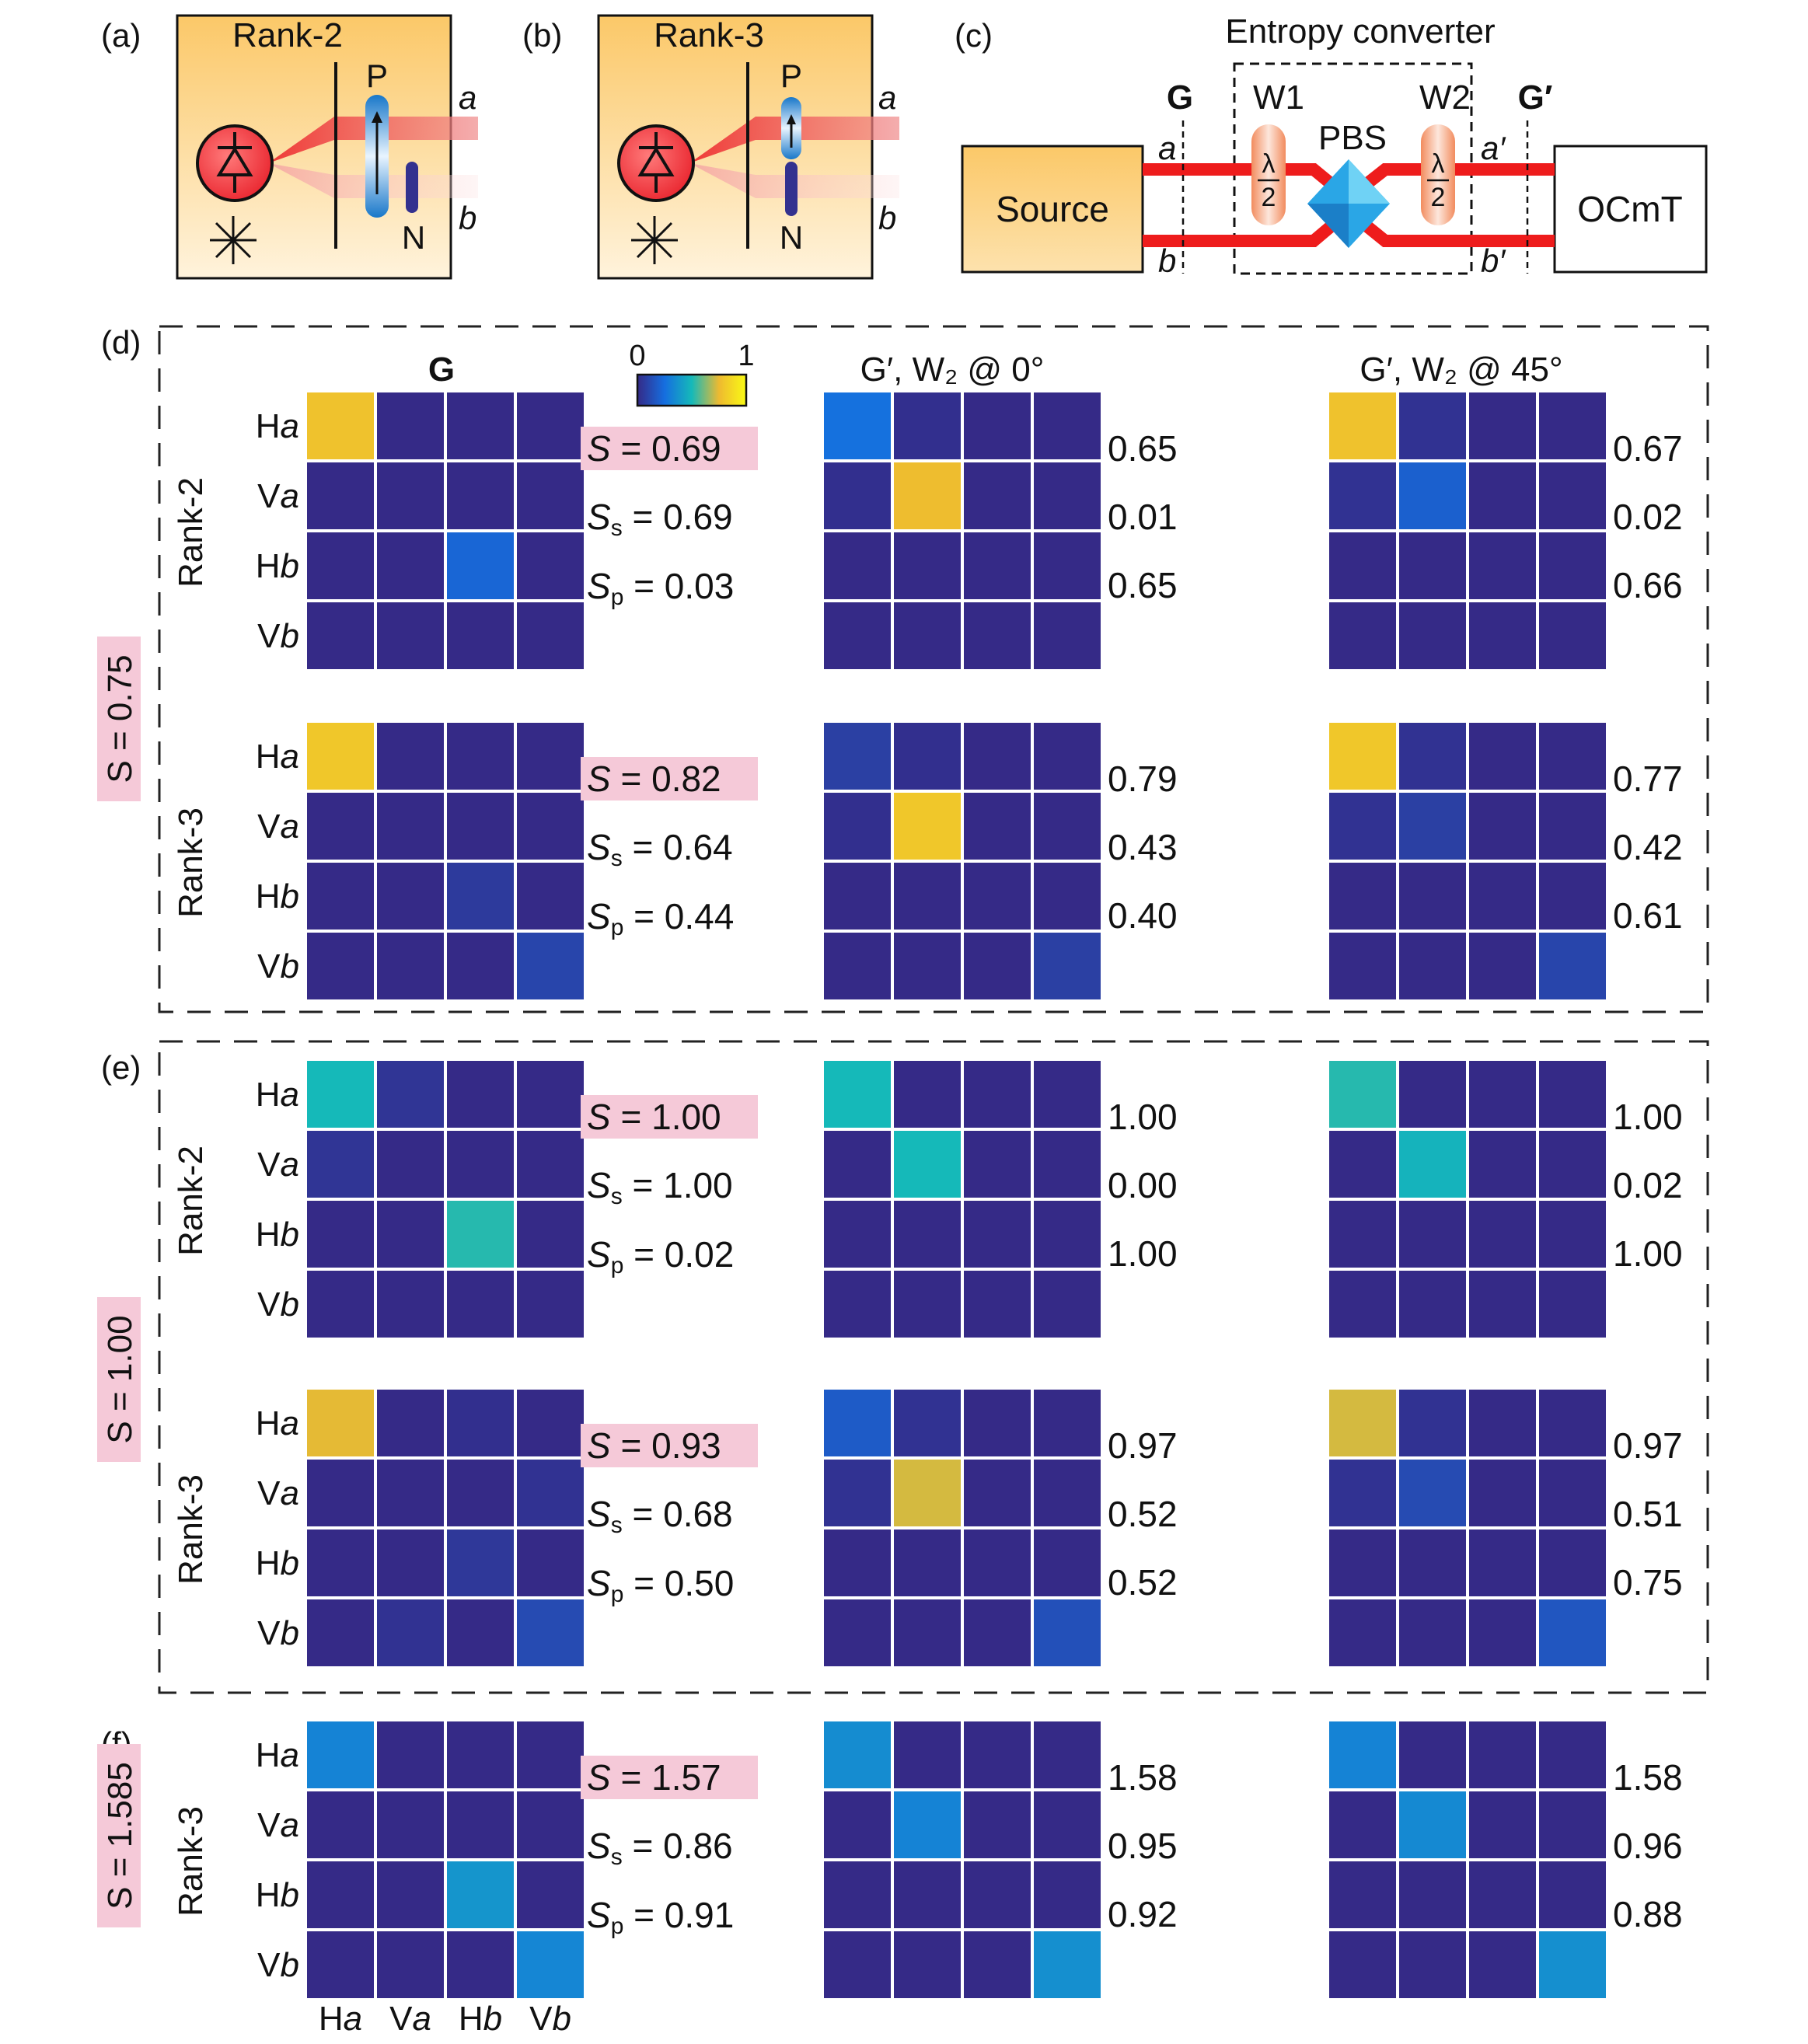 This screenshot has height=2044, width=1808. What do you see at coordinates (550, 2019) in the screenshot?
I see `column-label: Vb` at bounding box center [550, 2019].